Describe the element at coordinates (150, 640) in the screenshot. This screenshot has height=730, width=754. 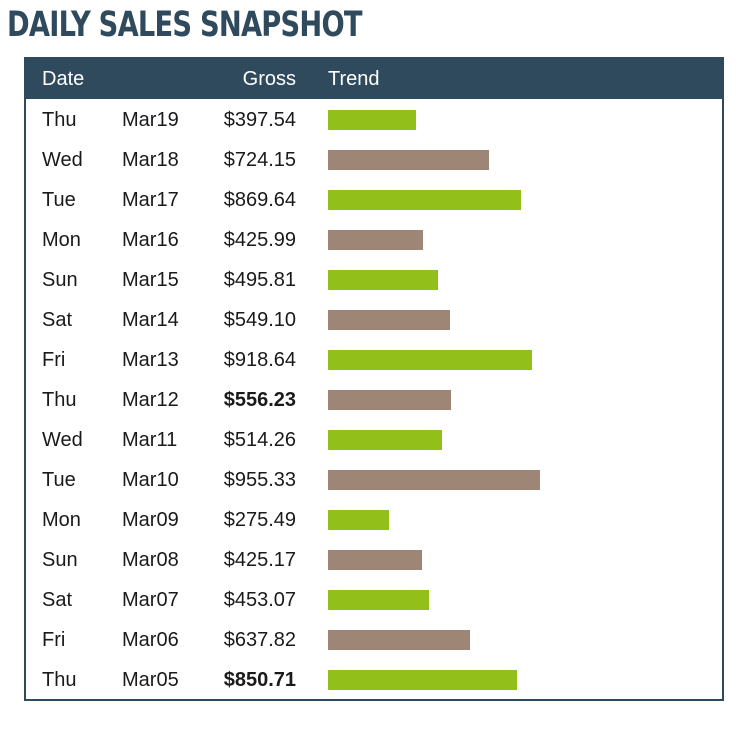
I see `row-date: Mar06` at that location.